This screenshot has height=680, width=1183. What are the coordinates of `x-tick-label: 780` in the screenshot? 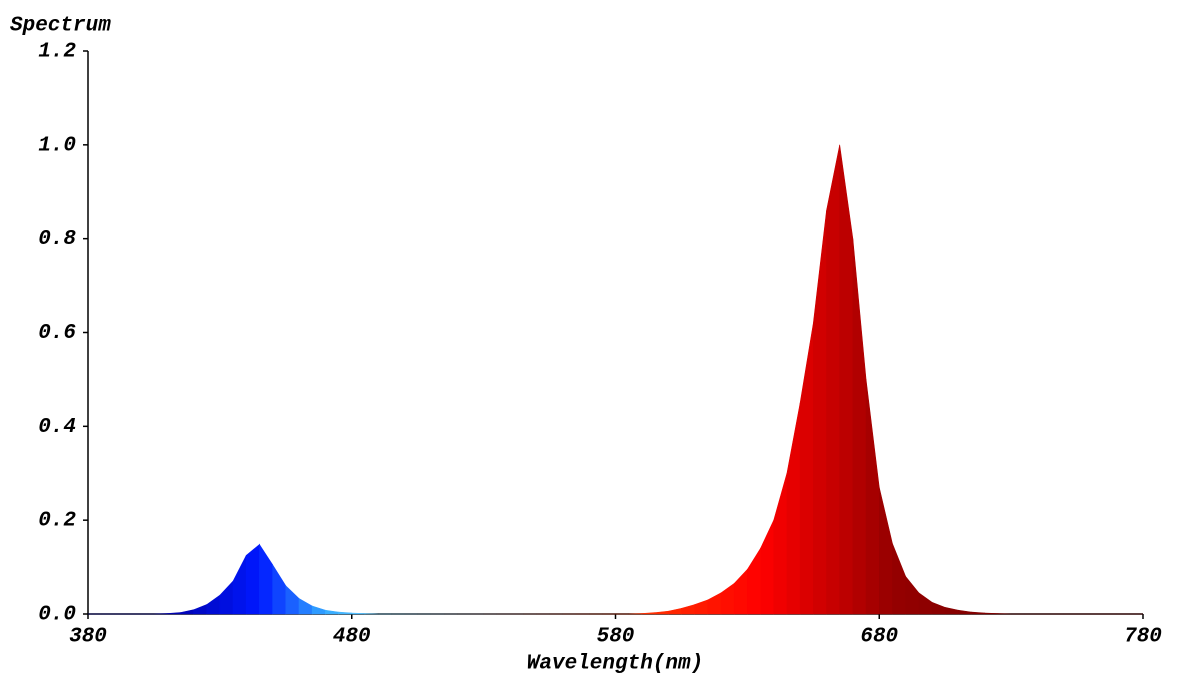 It's located at (1143, 637).